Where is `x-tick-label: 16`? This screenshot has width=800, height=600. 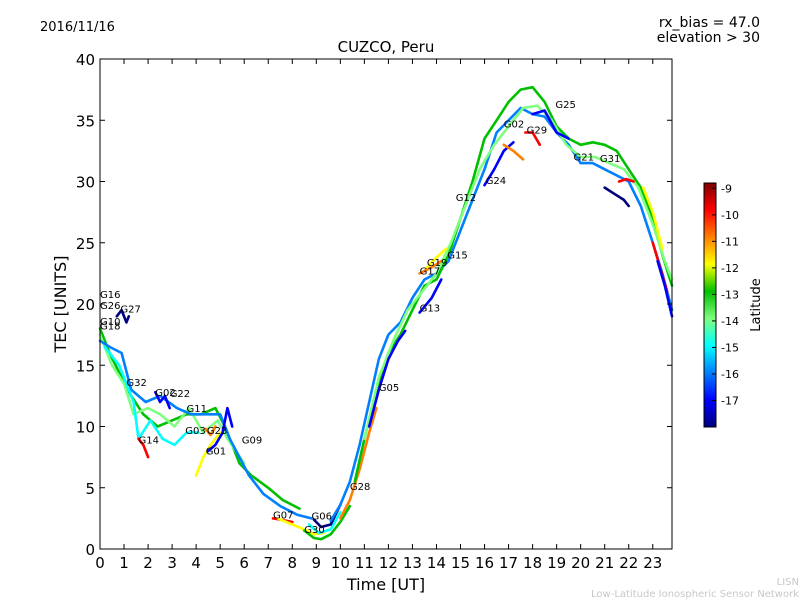 x-tick-label: 16 is located at coordinates (484, 563).